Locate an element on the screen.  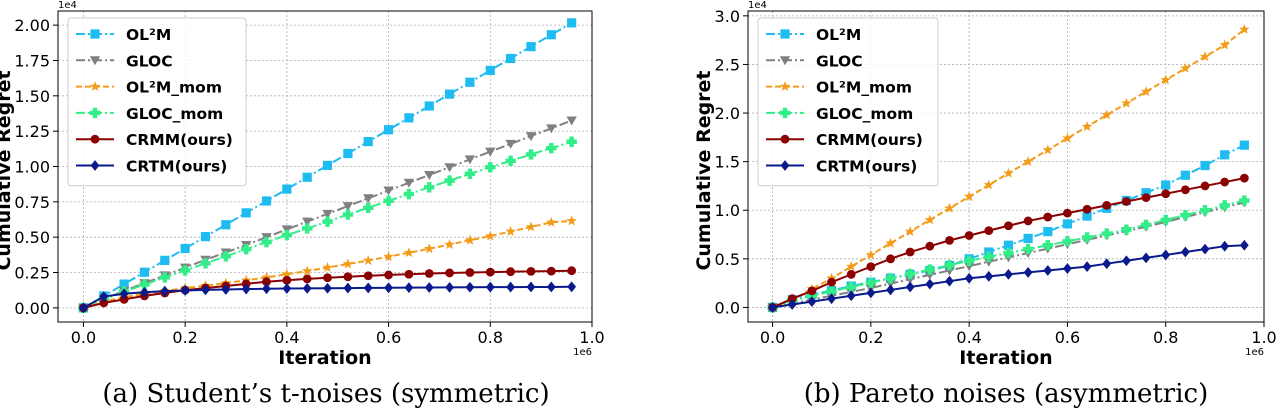
x-tick-label: 0.8 is located at coordinates (490, 337).